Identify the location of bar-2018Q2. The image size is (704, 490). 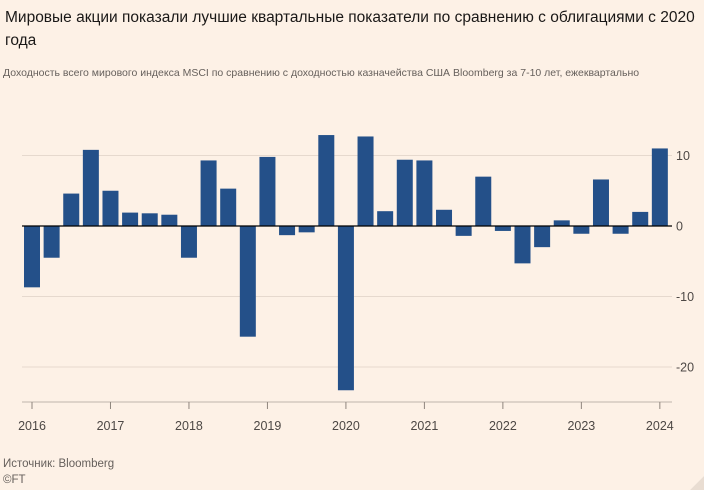
(208, 193).